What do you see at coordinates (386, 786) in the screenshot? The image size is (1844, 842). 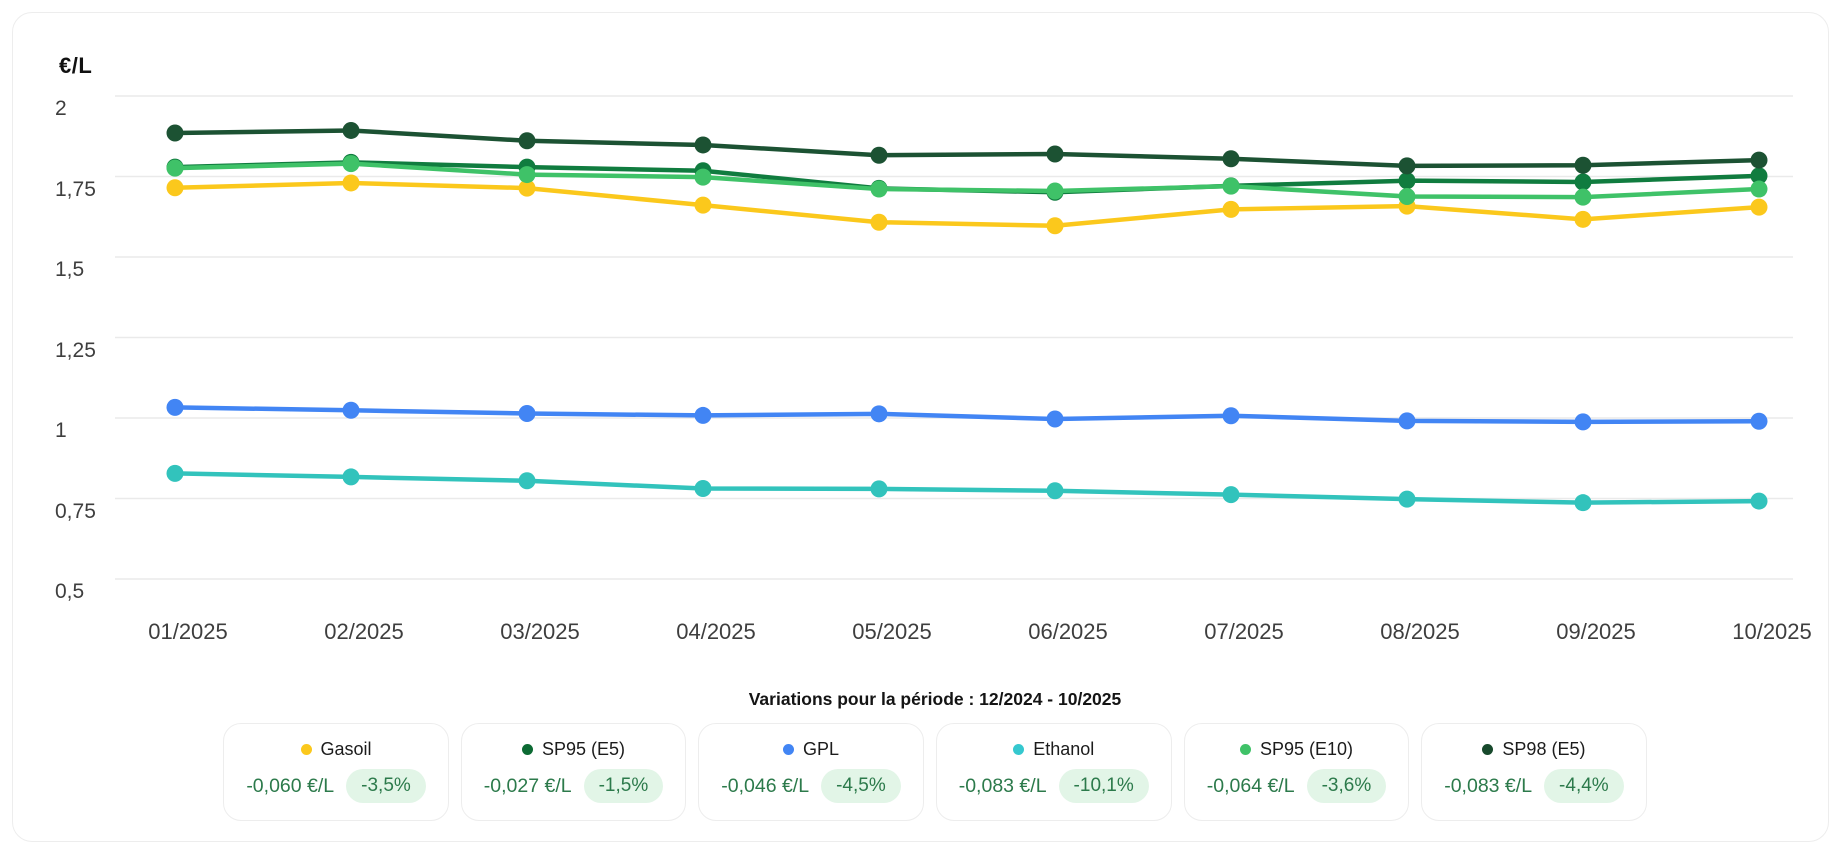 I see `legend-pct-badge: -3,5%` at bounding box center [386, 786].